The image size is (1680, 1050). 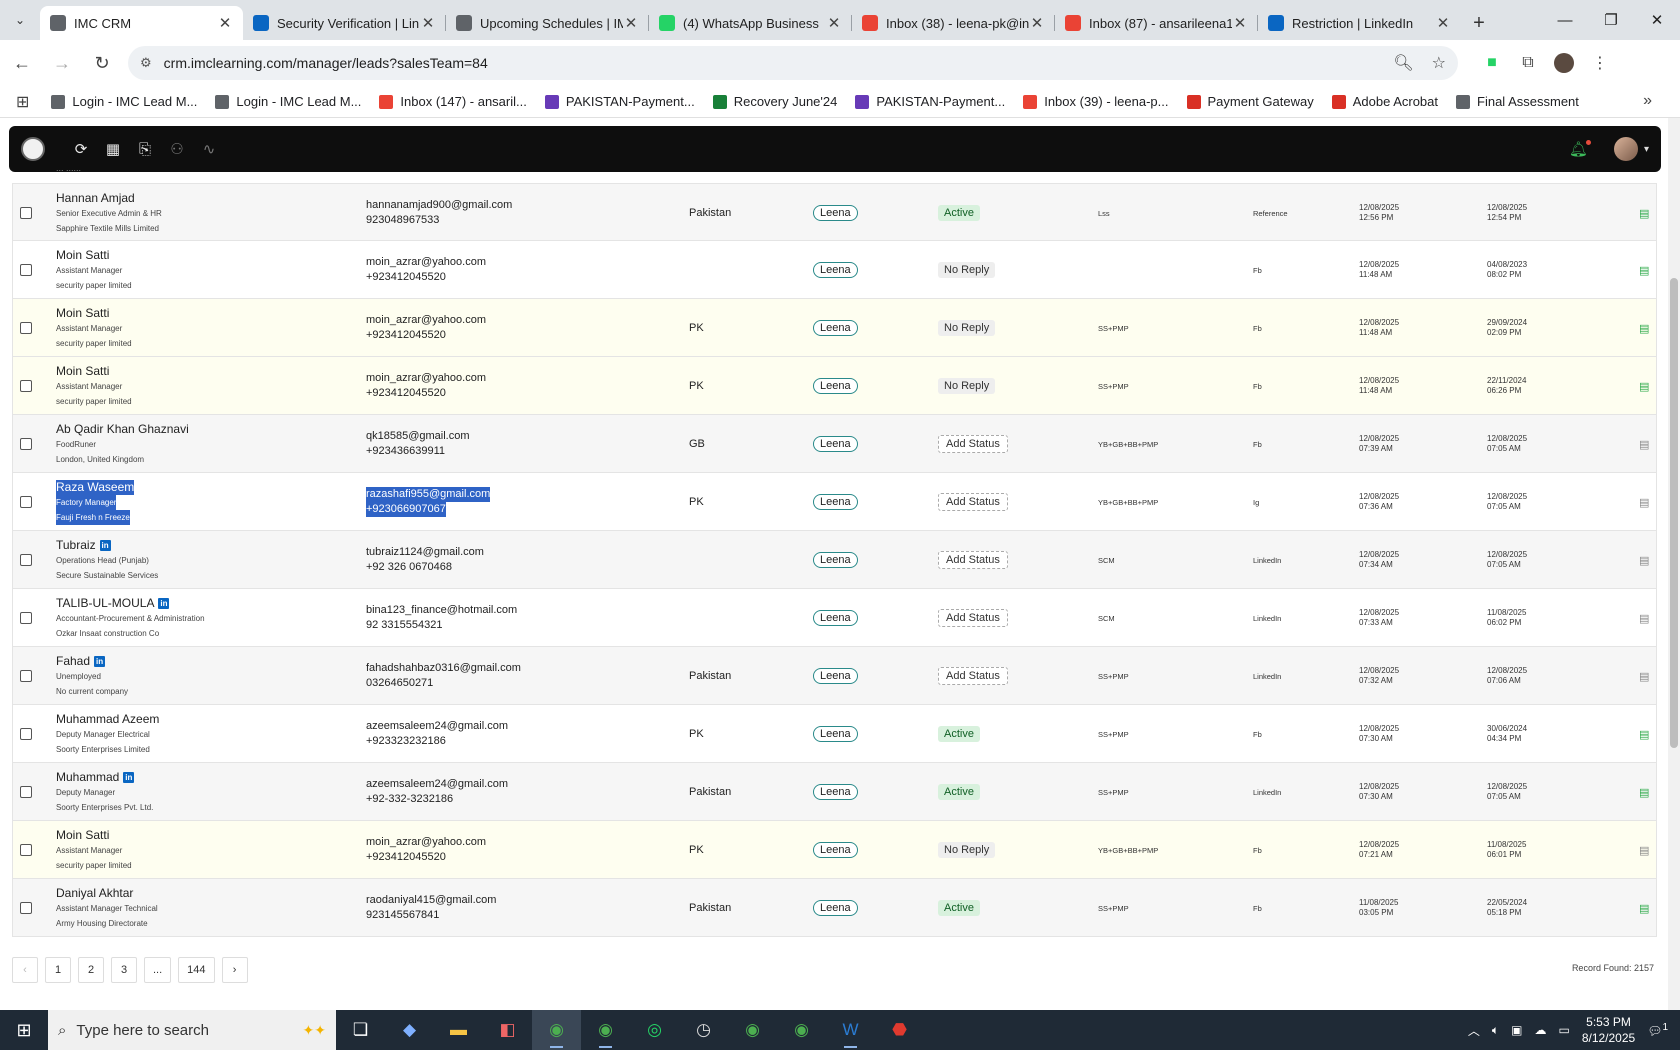 What do you see at coordinates (409, 1029) in the screenshot?
I see `copilot-icon: ◆` at bounding box center [409, 1029].